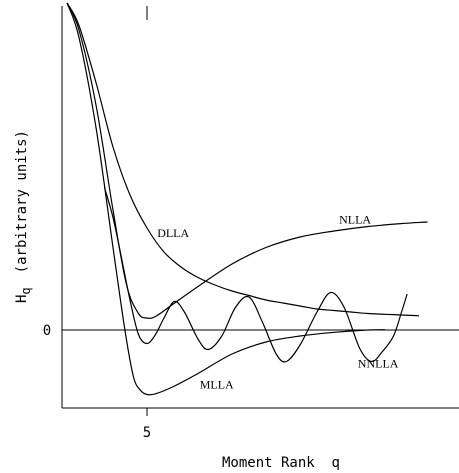 This screenshot has height=473, width=459. I want to click on y-axis-label: Hq (arbitrary units), so click(23, 216).